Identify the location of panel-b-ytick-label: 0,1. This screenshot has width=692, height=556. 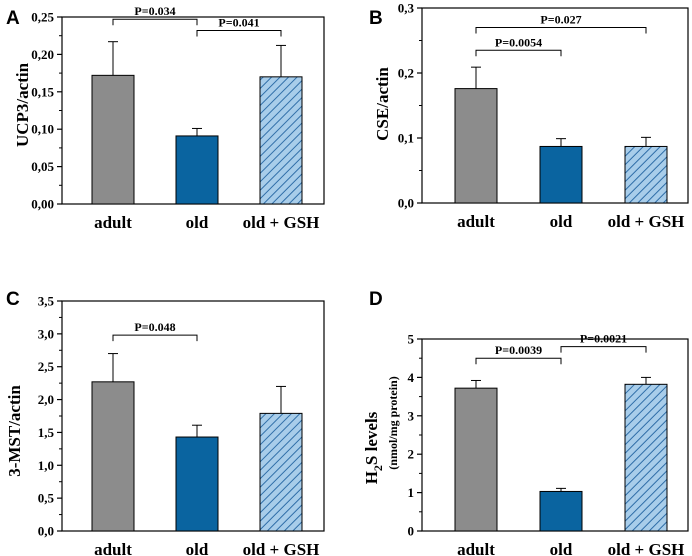
(406, 138).